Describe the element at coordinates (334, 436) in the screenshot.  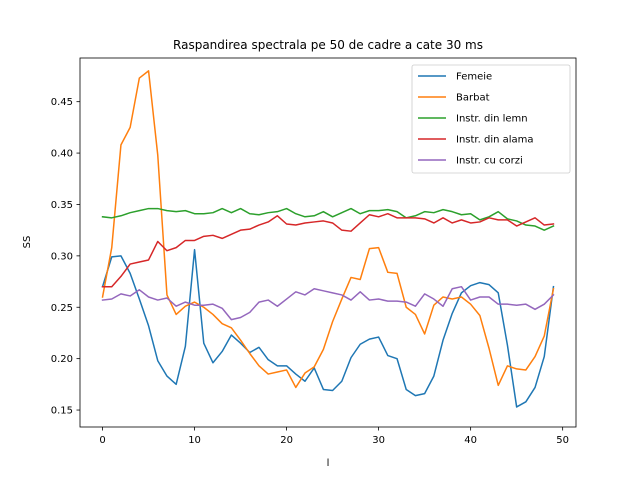
I see `x-axis: 0 10 20 30 40 50` at that location.